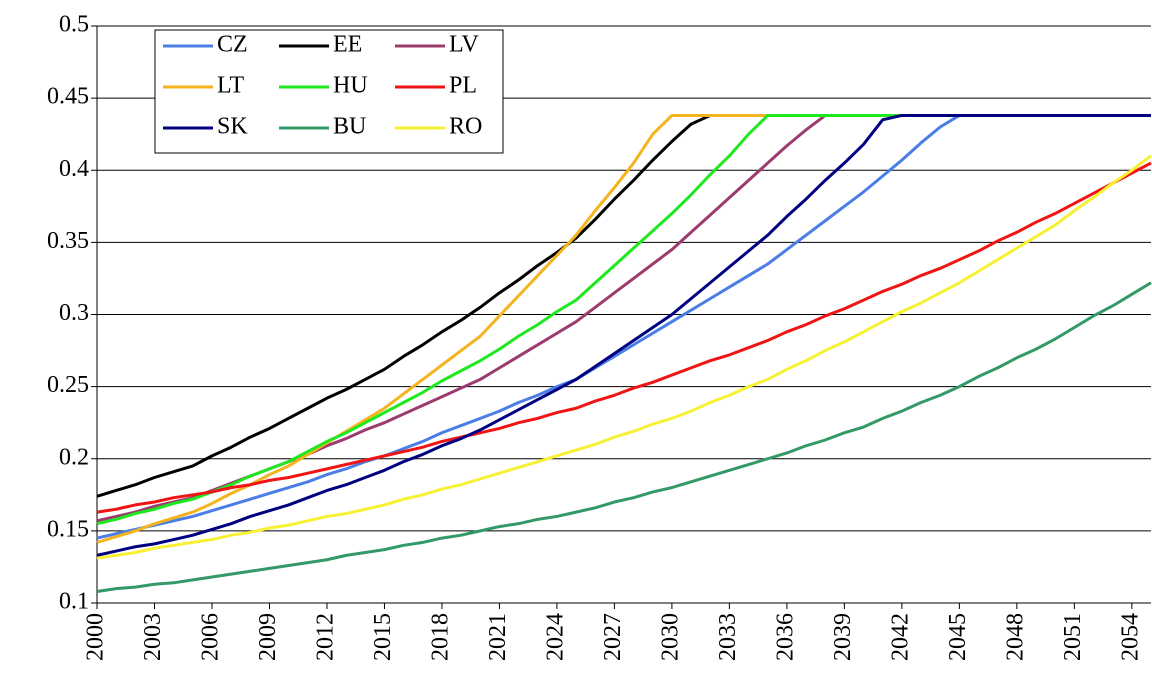 The height and width of the screenshot is (691, 1152). I want to click on x-tick-label: 2048, so click(1015, 637).